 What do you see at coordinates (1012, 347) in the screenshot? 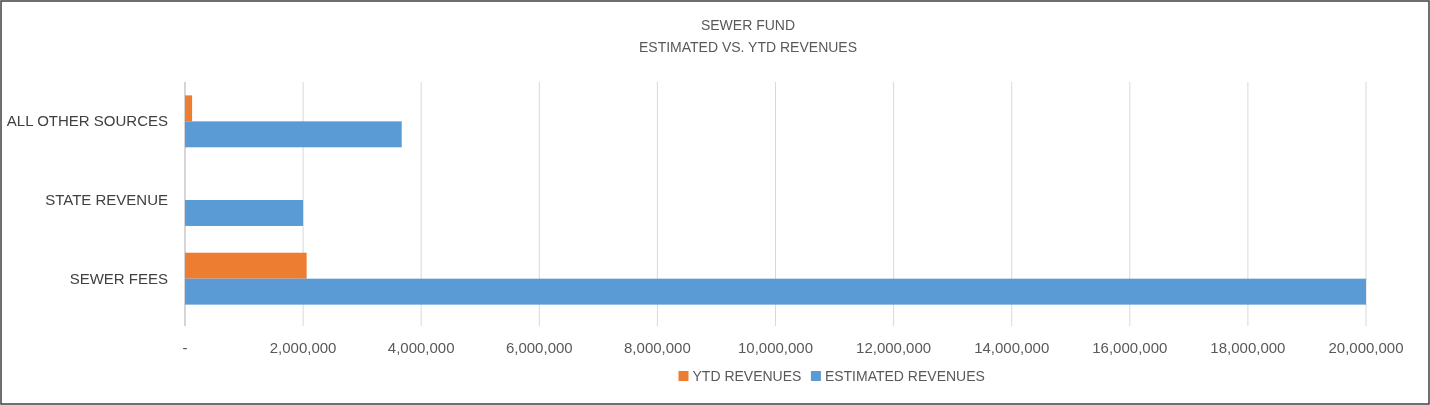
I see `x-tick-label: 14,000,000` at bounding box center [1012, 347].